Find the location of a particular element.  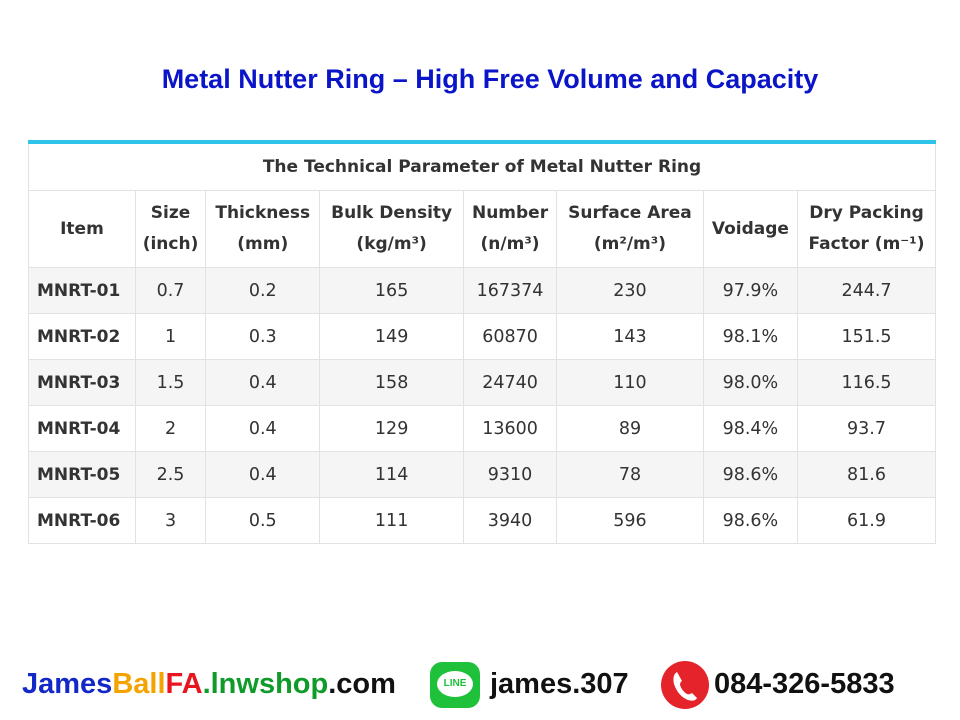

table-cell: 143 is located at coordinates (630, 336).